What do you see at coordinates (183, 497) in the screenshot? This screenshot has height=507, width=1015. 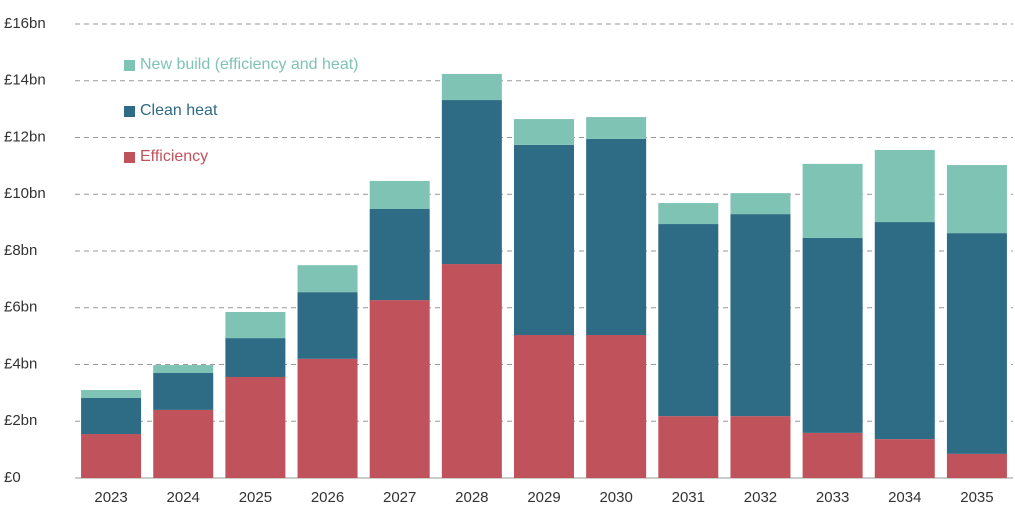 I see `x-tick-label: 2024` at bounding box center [183, 497].